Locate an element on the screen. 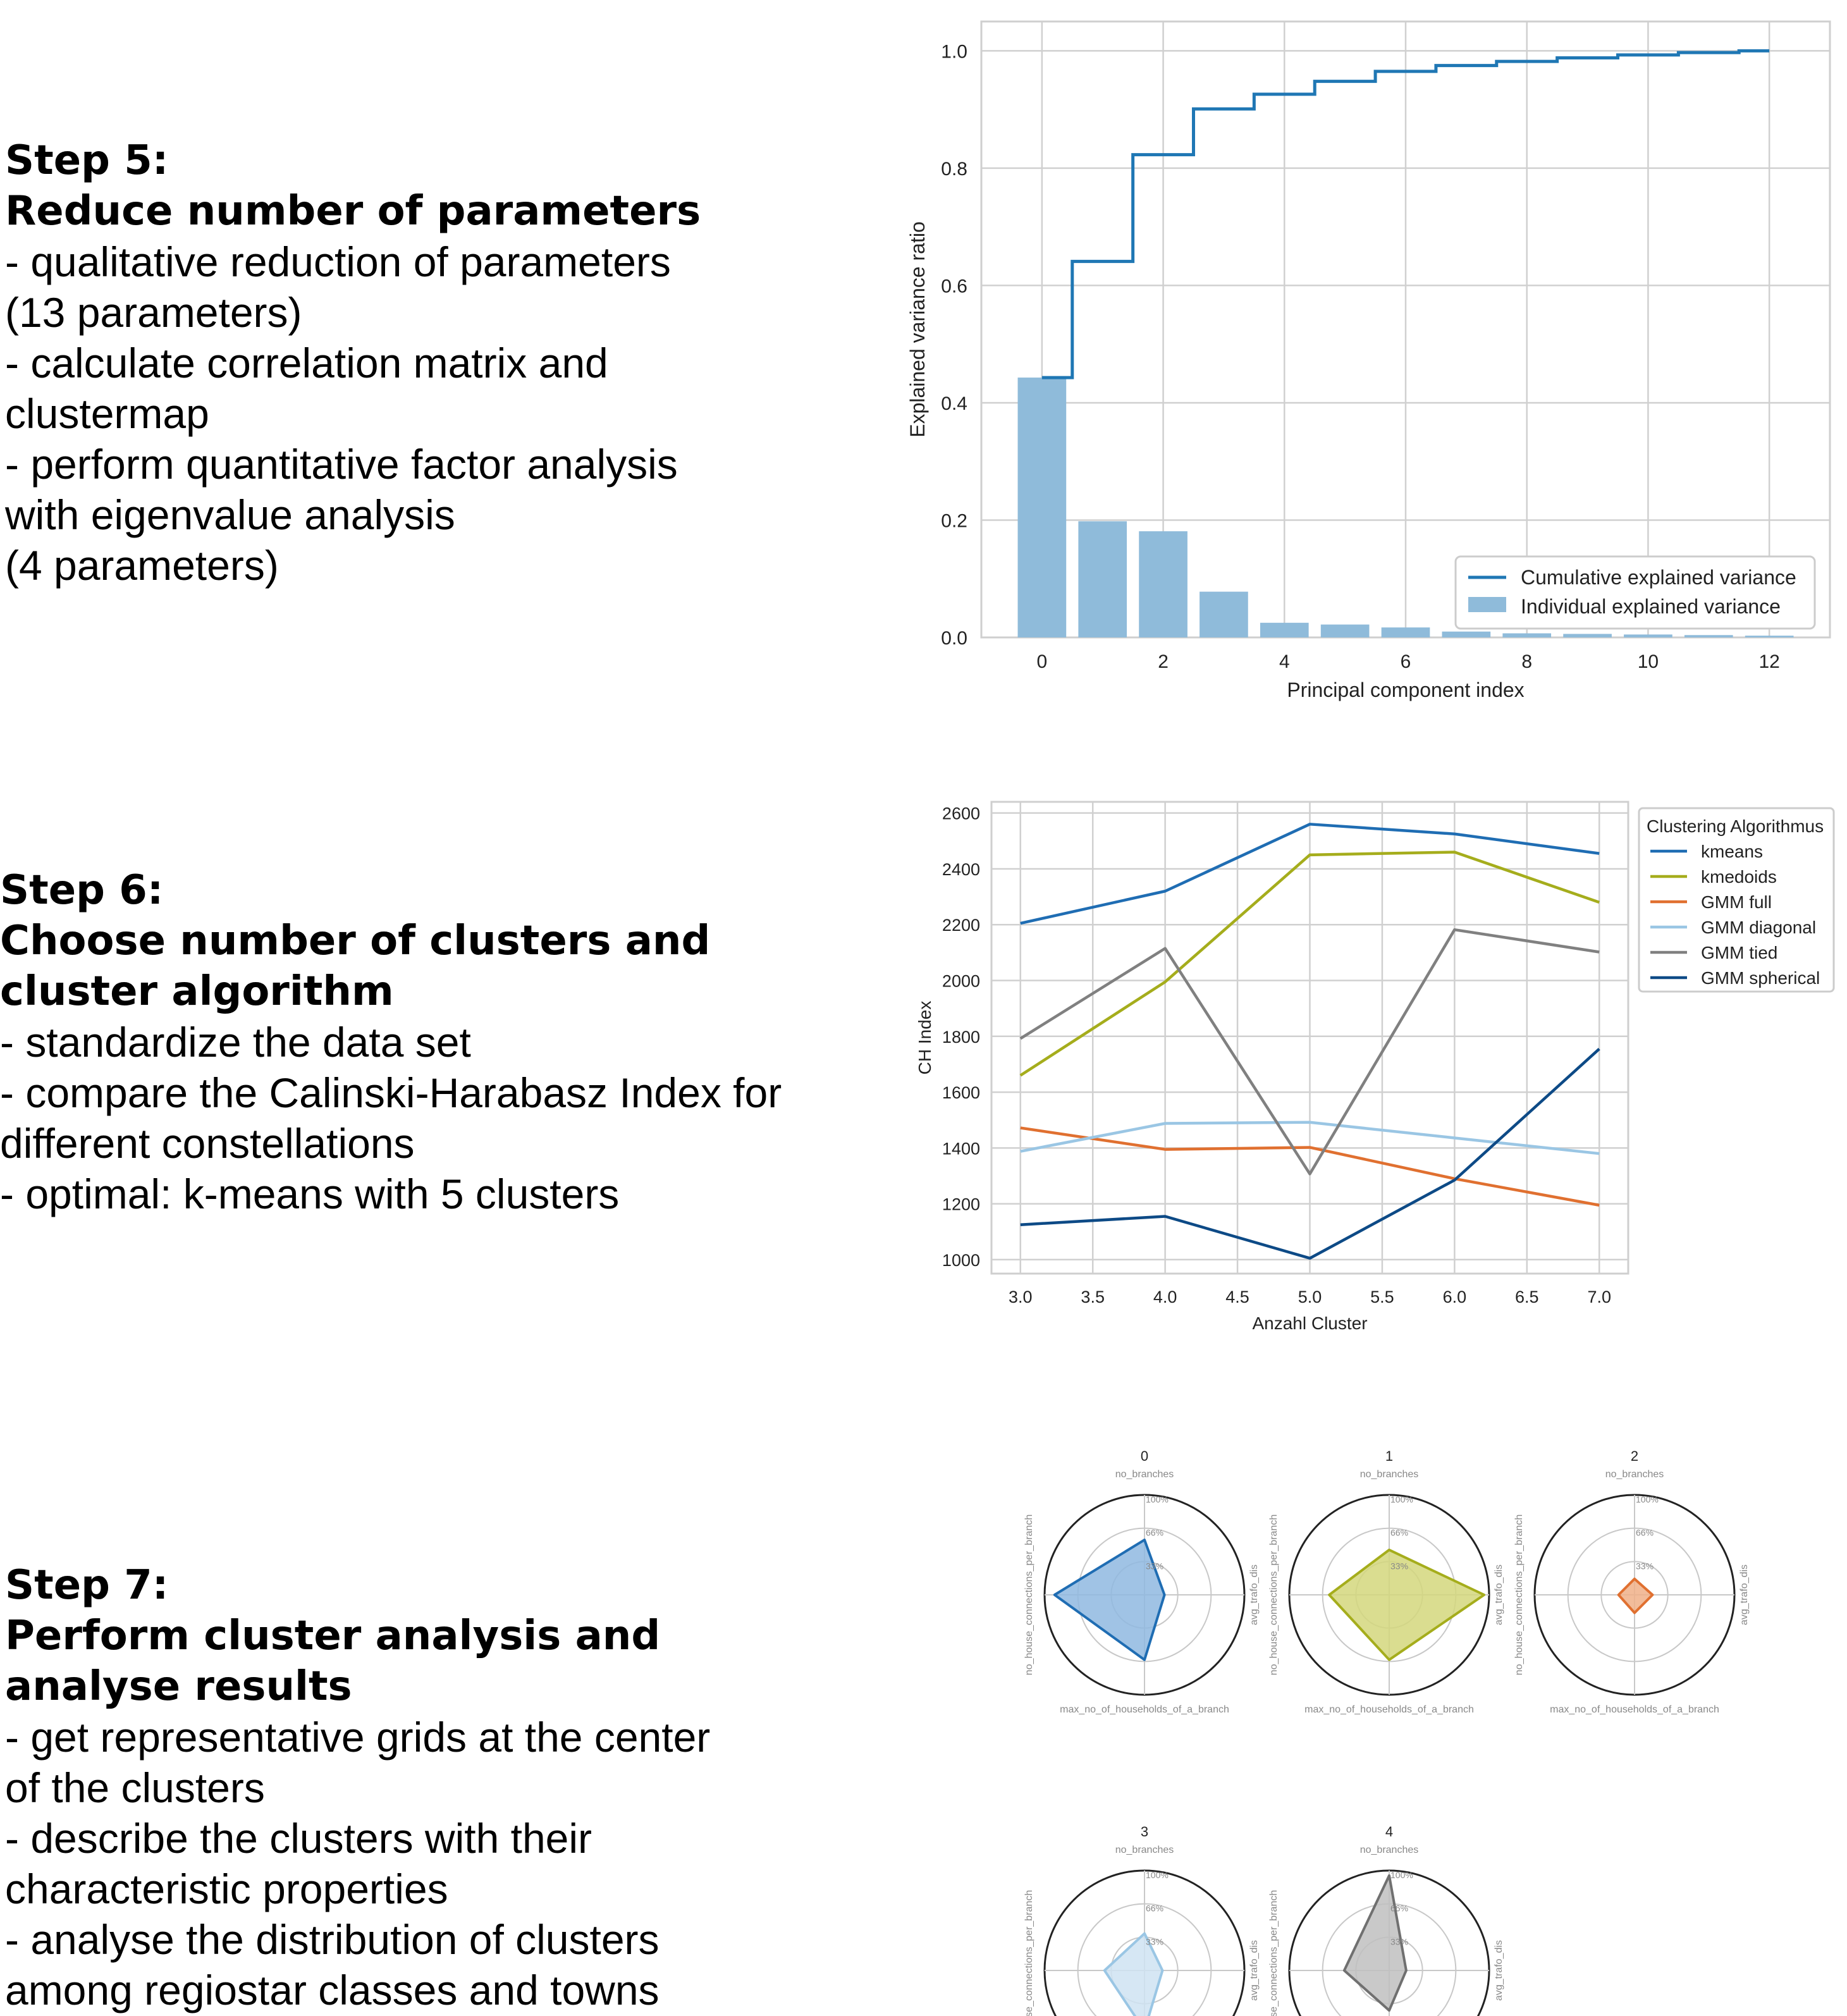  x-axis-label: Principal component index is located at coordinates (1405, 690).